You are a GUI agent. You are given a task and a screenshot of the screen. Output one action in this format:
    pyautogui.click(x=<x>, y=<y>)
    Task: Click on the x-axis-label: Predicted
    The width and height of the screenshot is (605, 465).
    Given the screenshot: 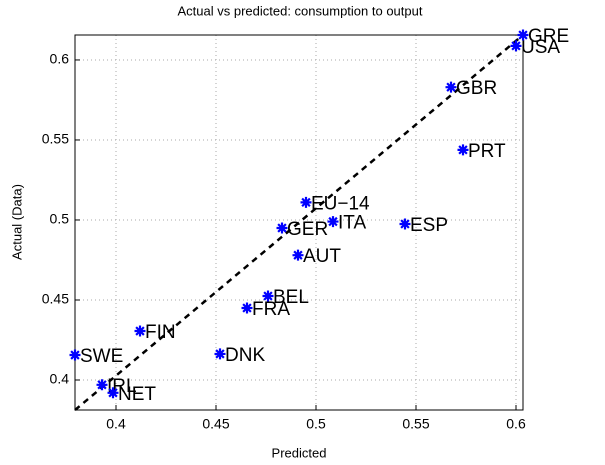 What is the action you would take?
    pyautogui.click(x=299, y=452)
    